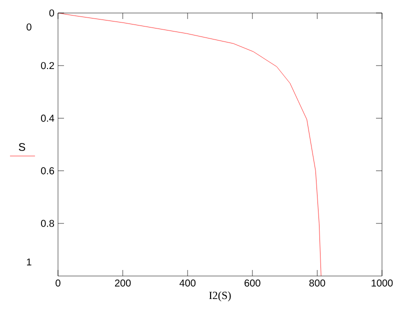 This screenshot has width=402, height=322. I want to click on x-axis-title: I2(S), so click(220, 296).